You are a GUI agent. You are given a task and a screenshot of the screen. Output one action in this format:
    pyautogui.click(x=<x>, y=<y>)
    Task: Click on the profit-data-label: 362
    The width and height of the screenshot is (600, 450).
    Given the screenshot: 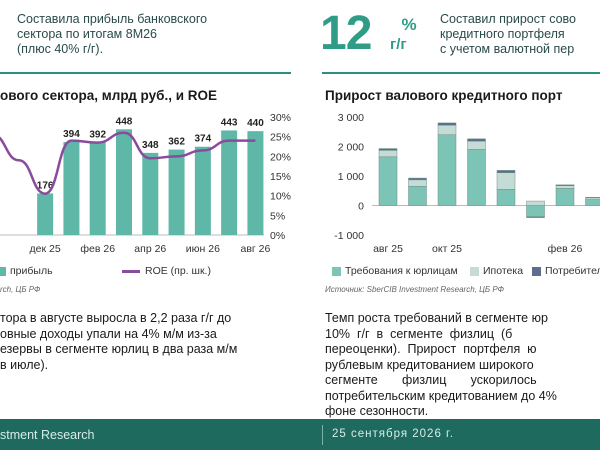 What is the action you would take?
    pyautogui.click(x=176, y=142)
    